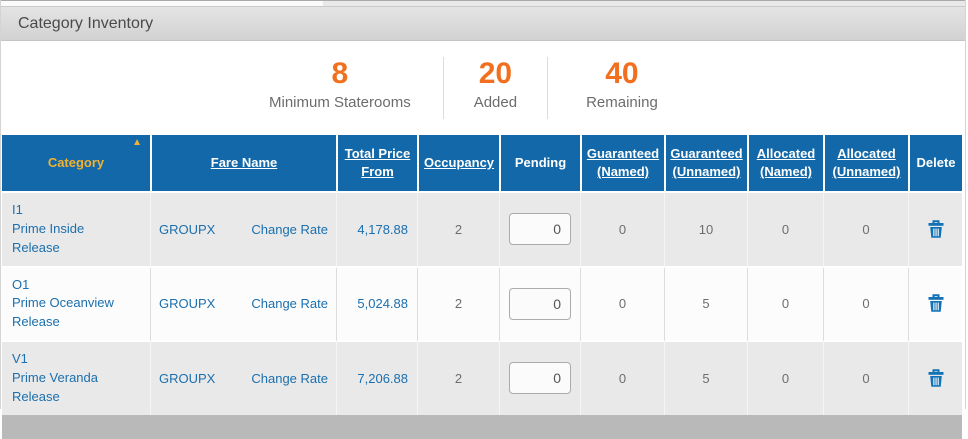  I want to click on column-header-category-label: Category, so click(76, 163).